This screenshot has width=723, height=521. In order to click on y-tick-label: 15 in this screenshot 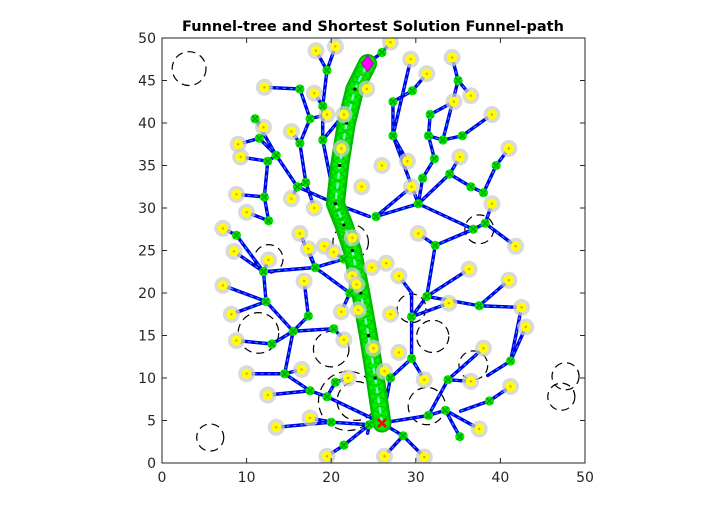, I will do `click(147, 337)`.